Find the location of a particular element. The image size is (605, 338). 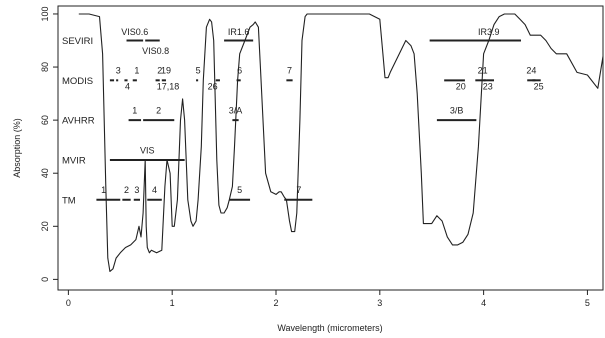

band-label: 23 is located at coordinates (488, 87).